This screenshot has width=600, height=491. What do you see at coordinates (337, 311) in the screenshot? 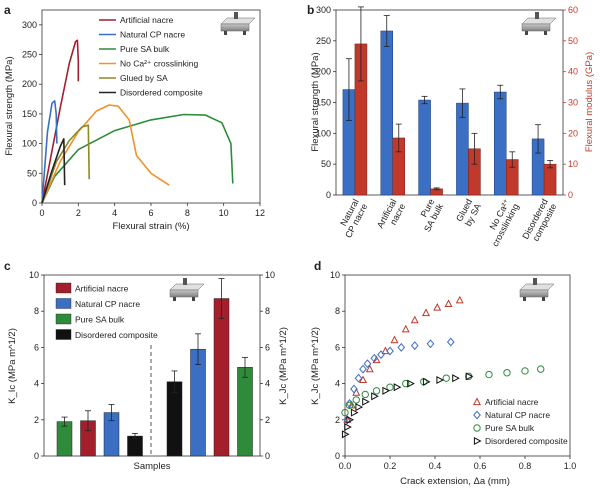
I see `y-tick-label-d: 8` at bounding box center [337, 311].